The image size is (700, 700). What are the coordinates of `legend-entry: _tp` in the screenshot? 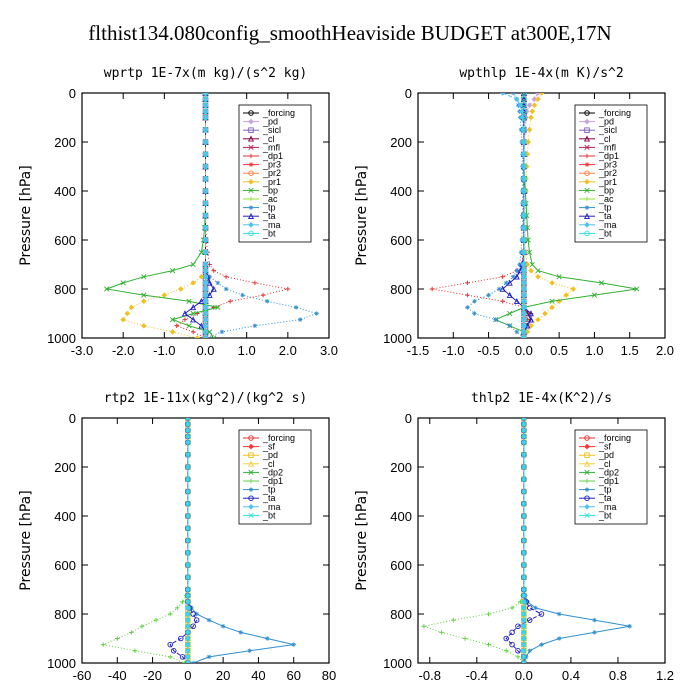 It's located at (605, 208).